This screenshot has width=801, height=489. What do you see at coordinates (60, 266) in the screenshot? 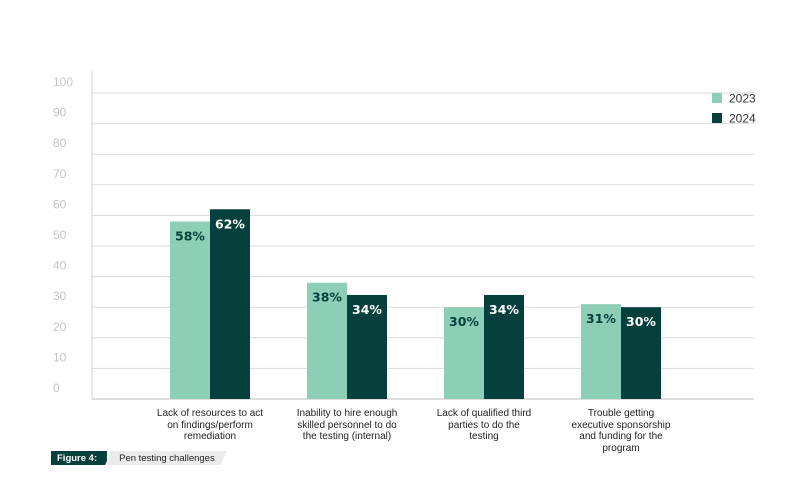
I see `y-tick-label: 40` at bounding box center [60, 266].